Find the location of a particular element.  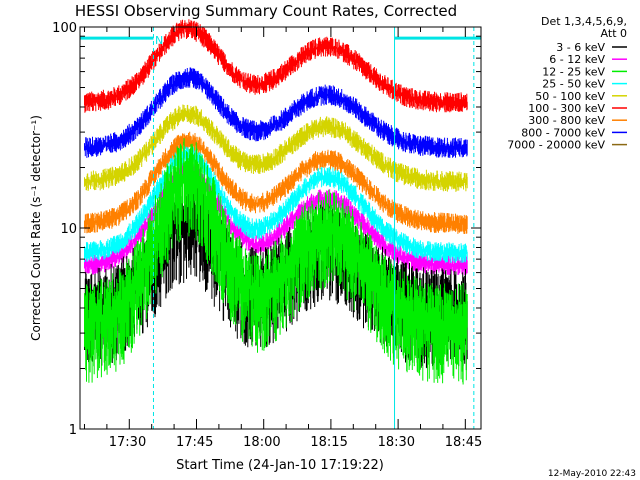

series-25-50-kev is located at coordinates (276, 204).